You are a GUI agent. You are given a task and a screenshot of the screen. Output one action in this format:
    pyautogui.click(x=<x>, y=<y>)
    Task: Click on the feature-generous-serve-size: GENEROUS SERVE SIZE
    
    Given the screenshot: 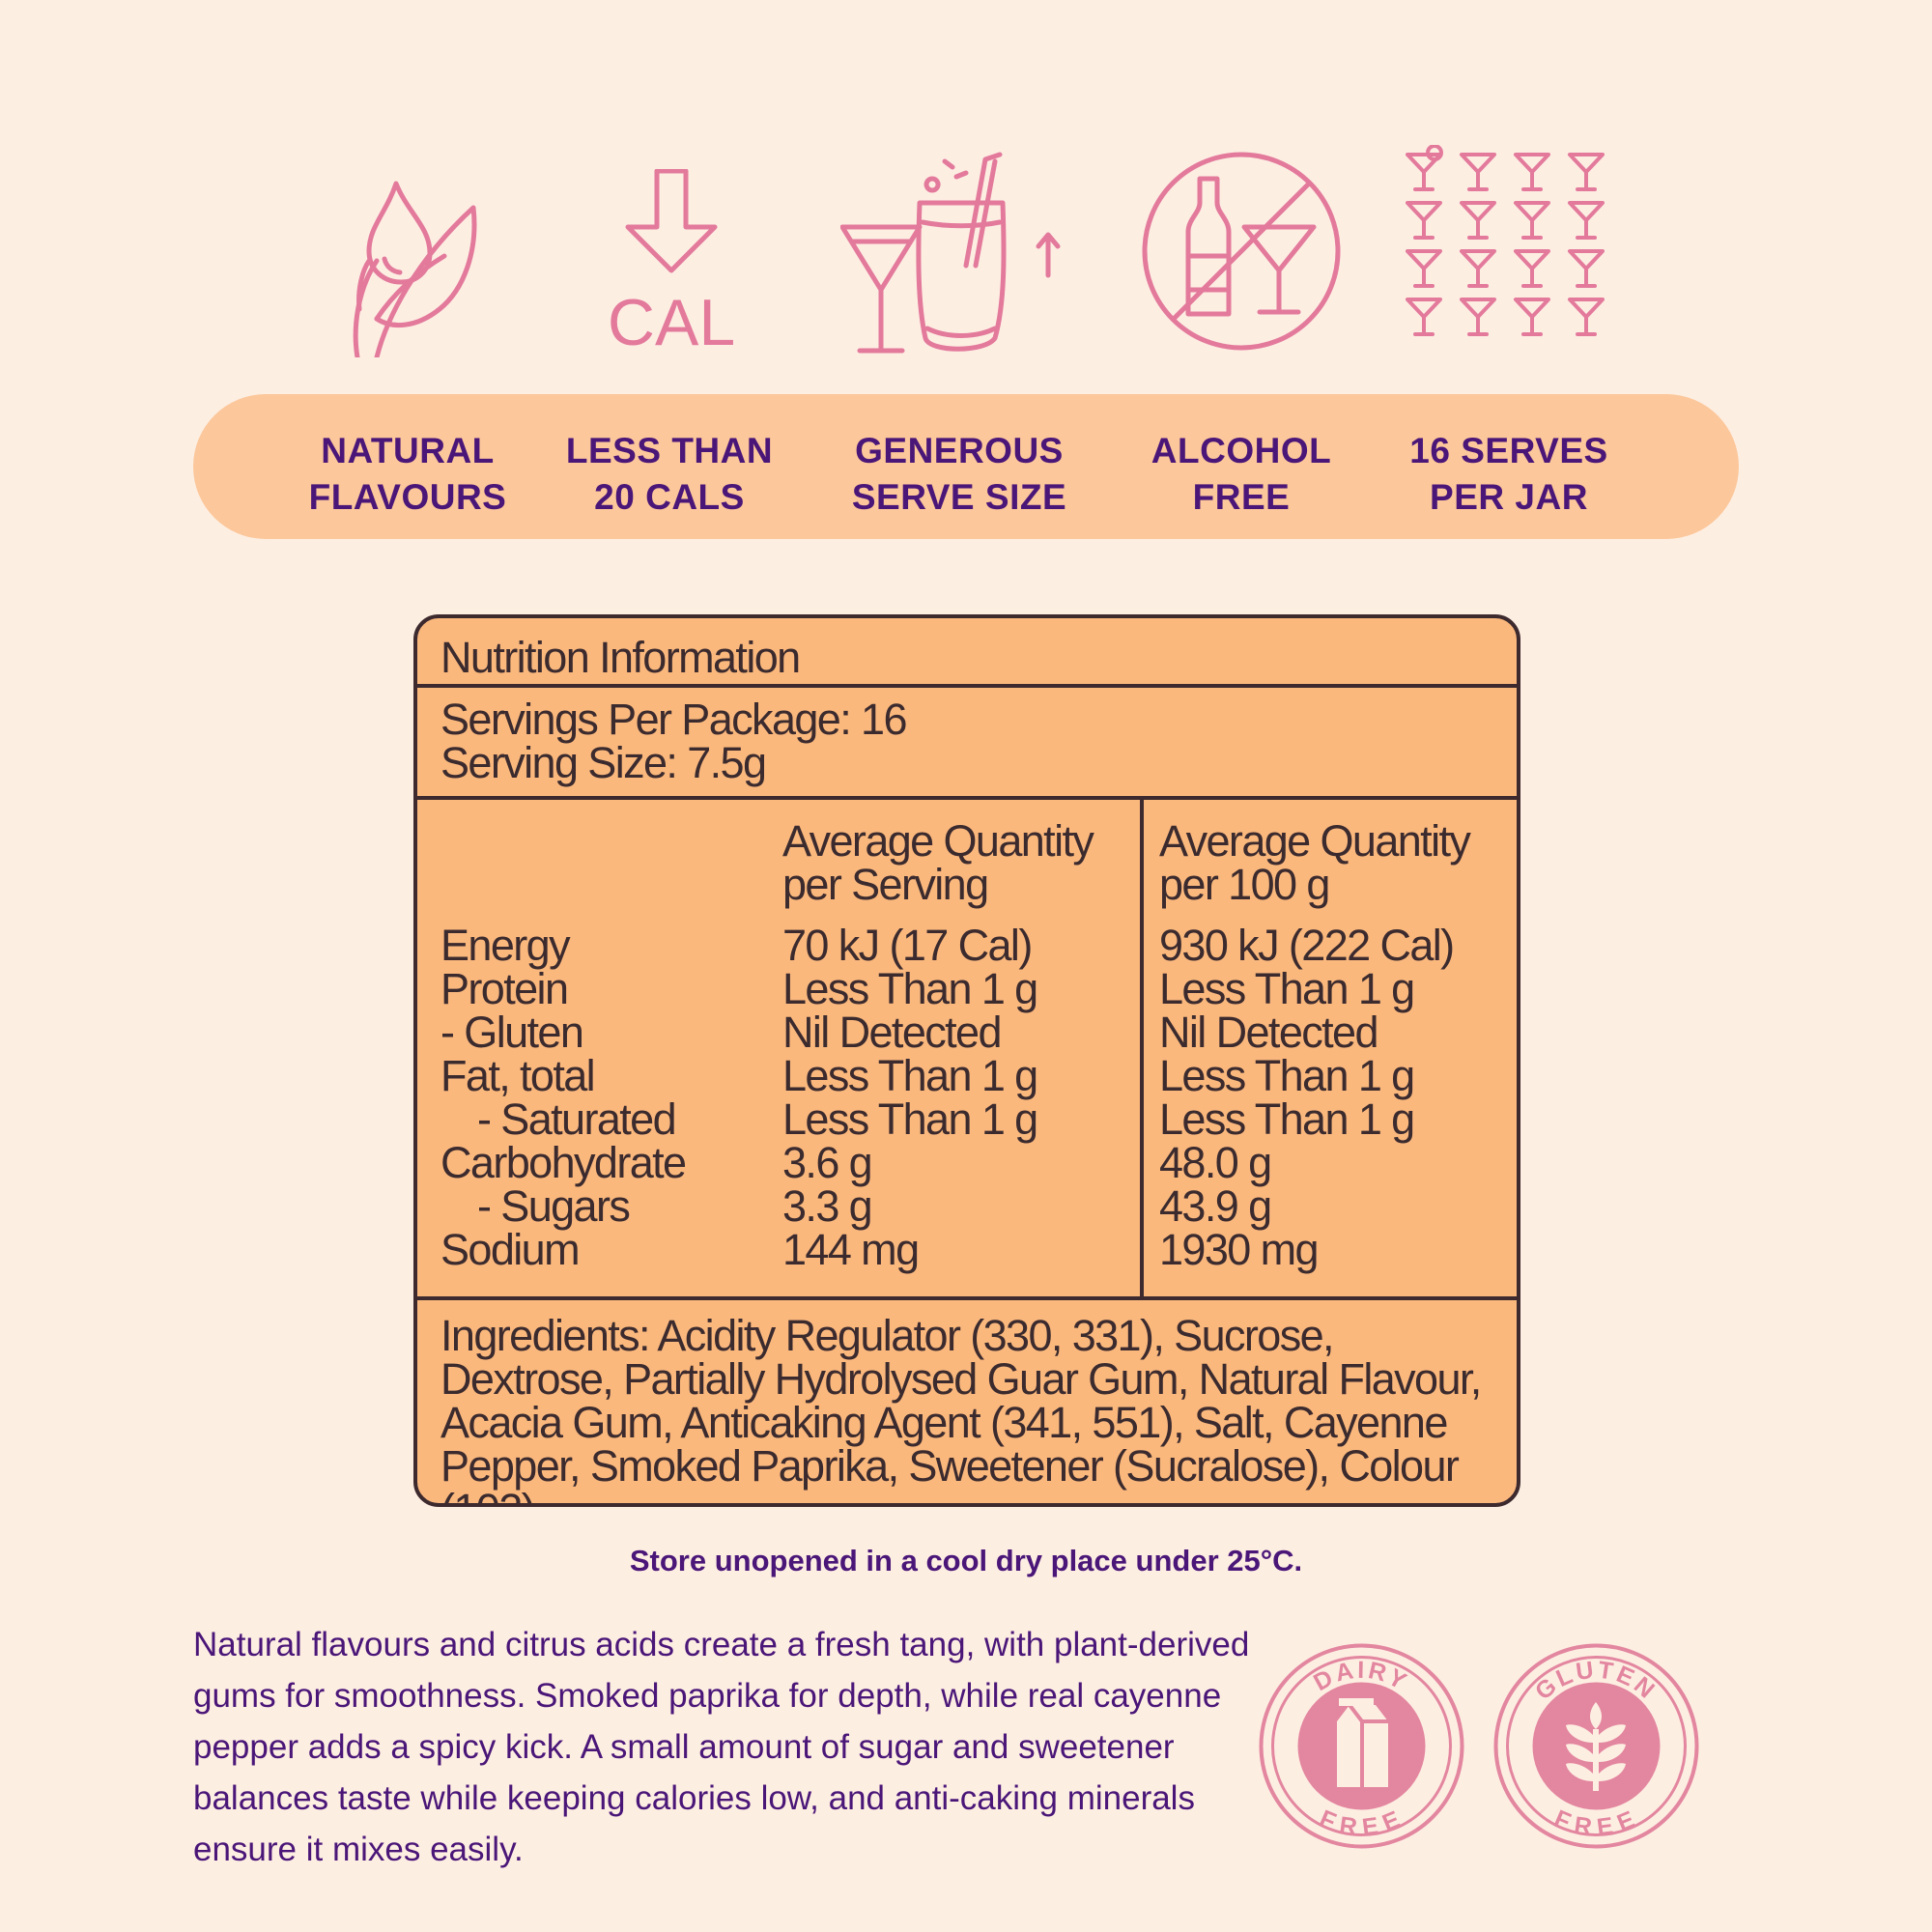 What is the action you would take?
    pyautogui.click(x=959, y=474)
    